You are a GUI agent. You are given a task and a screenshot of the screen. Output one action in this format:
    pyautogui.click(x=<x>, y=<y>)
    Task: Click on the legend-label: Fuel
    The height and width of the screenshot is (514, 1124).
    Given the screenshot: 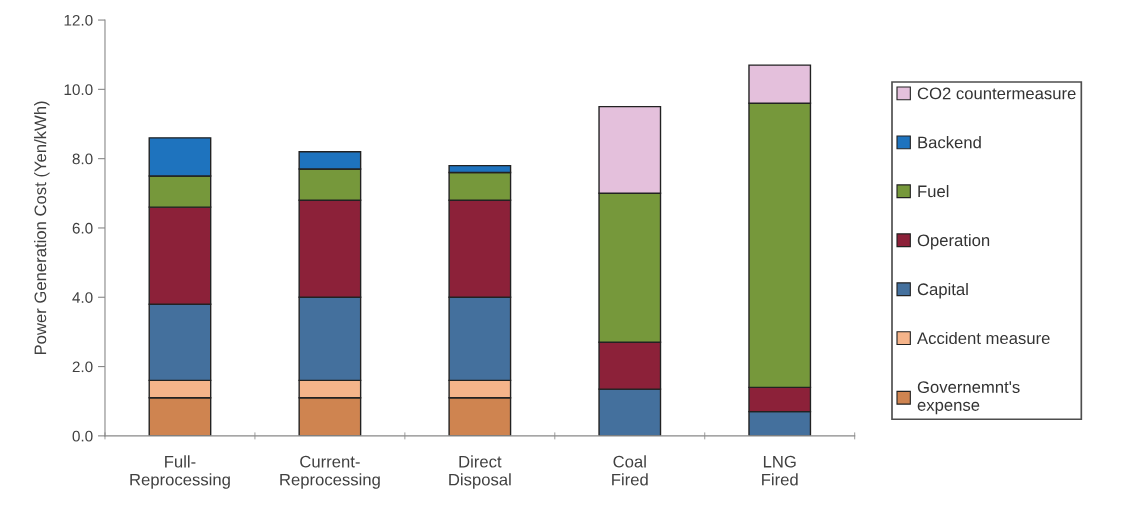 What is the action you would take?
    pyautogui.click(x=933, y=191)
    